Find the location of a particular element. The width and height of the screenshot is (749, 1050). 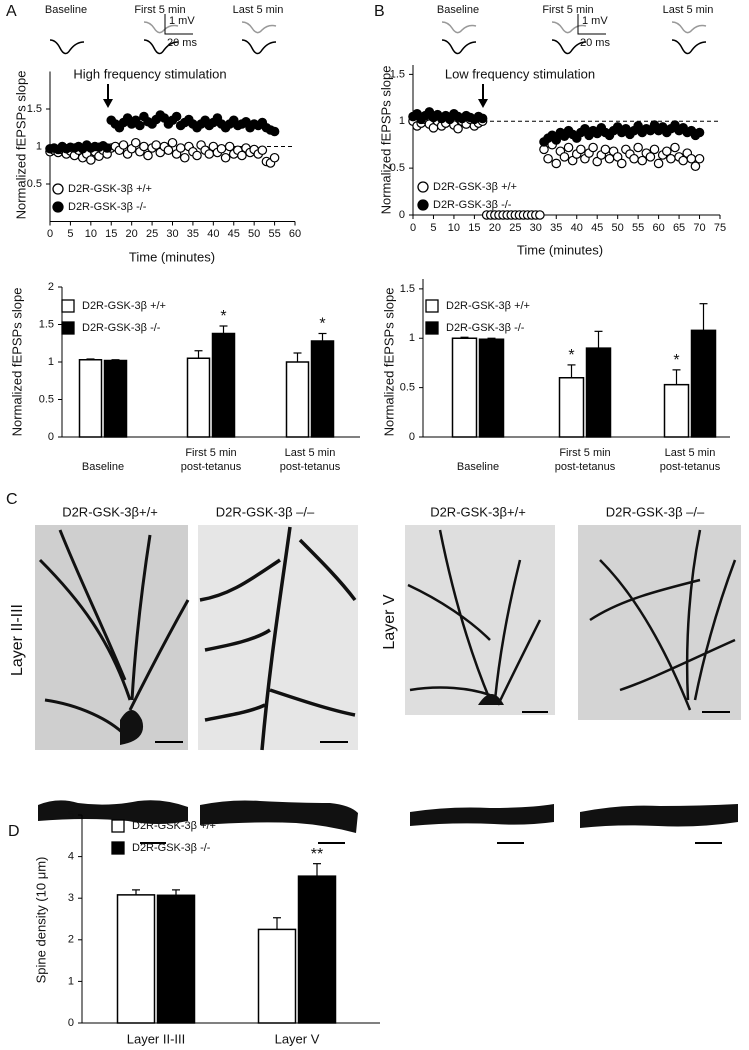

x-tick-label: 65 is located at coordinates (679, 228).